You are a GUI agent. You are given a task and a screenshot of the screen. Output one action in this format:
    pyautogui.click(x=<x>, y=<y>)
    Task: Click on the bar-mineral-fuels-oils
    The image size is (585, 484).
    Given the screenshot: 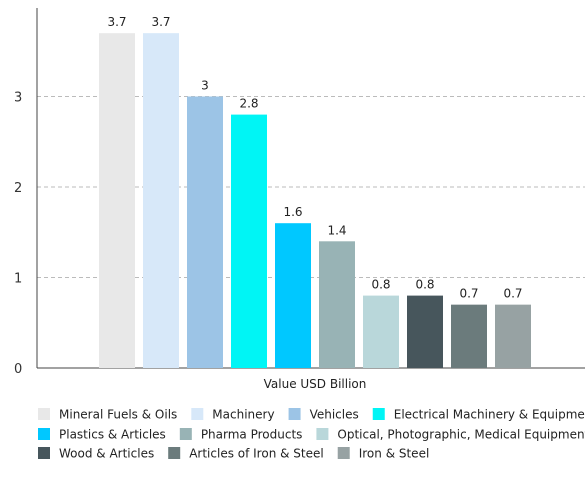 What is the action you would take?
    pyautogui.click(x=117, y=201)
    